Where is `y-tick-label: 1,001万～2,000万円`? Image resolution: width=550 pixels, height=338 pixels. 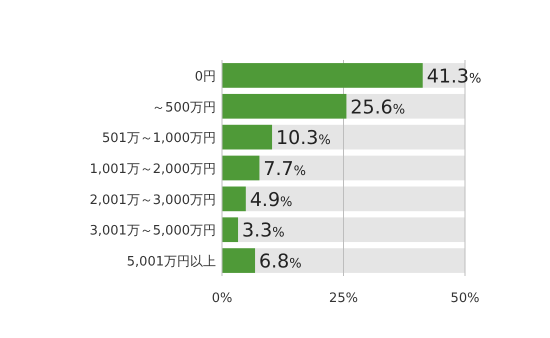
y-tick-label: 1,001万～2,000万円 is located at coordinates (153, 169).